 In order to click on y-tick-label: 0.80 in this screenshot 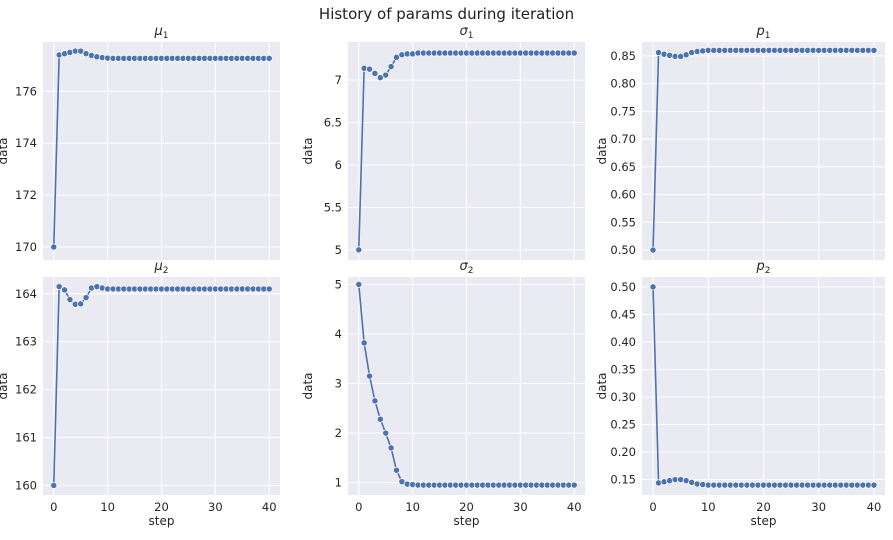, I will do `click(623, 84)`.